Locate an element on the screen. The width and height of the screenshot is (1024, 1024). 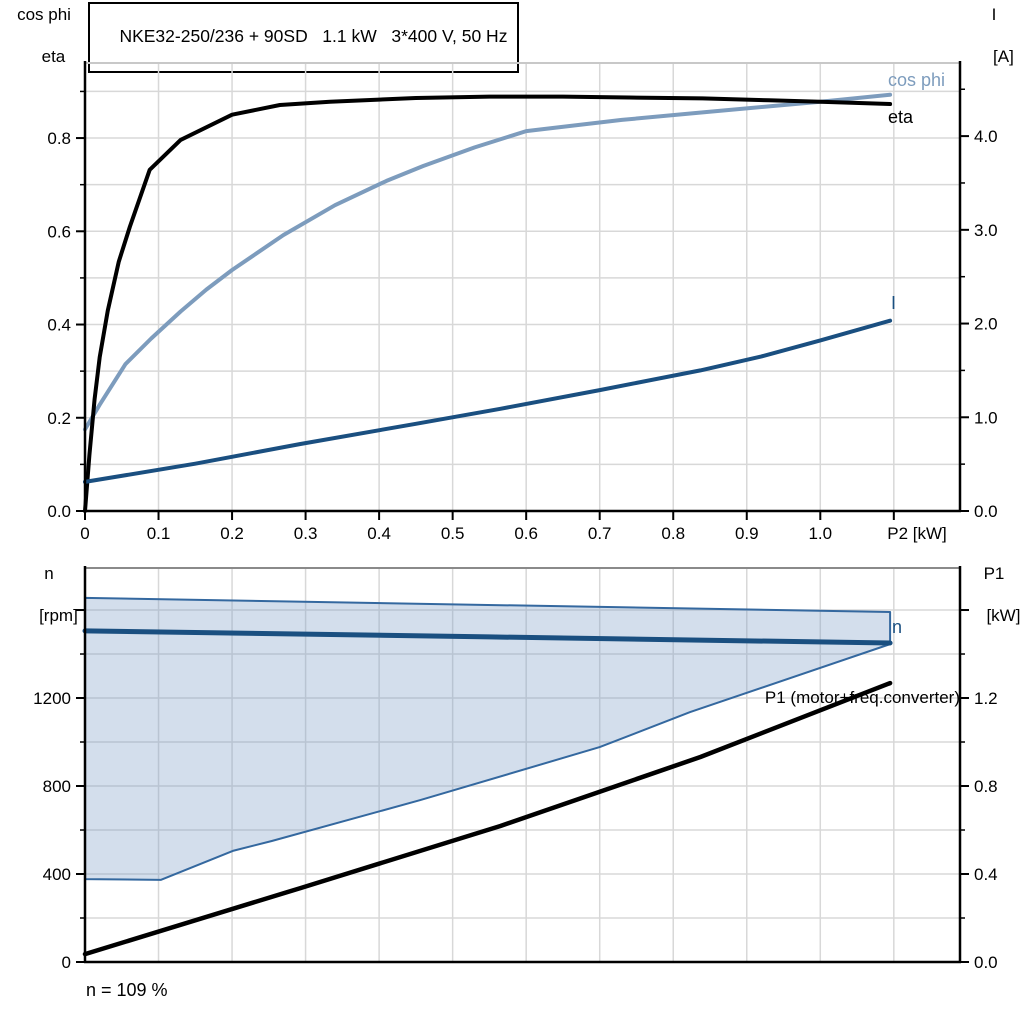
right-tick-label: 2.0 is located at coordinates (986, 324).